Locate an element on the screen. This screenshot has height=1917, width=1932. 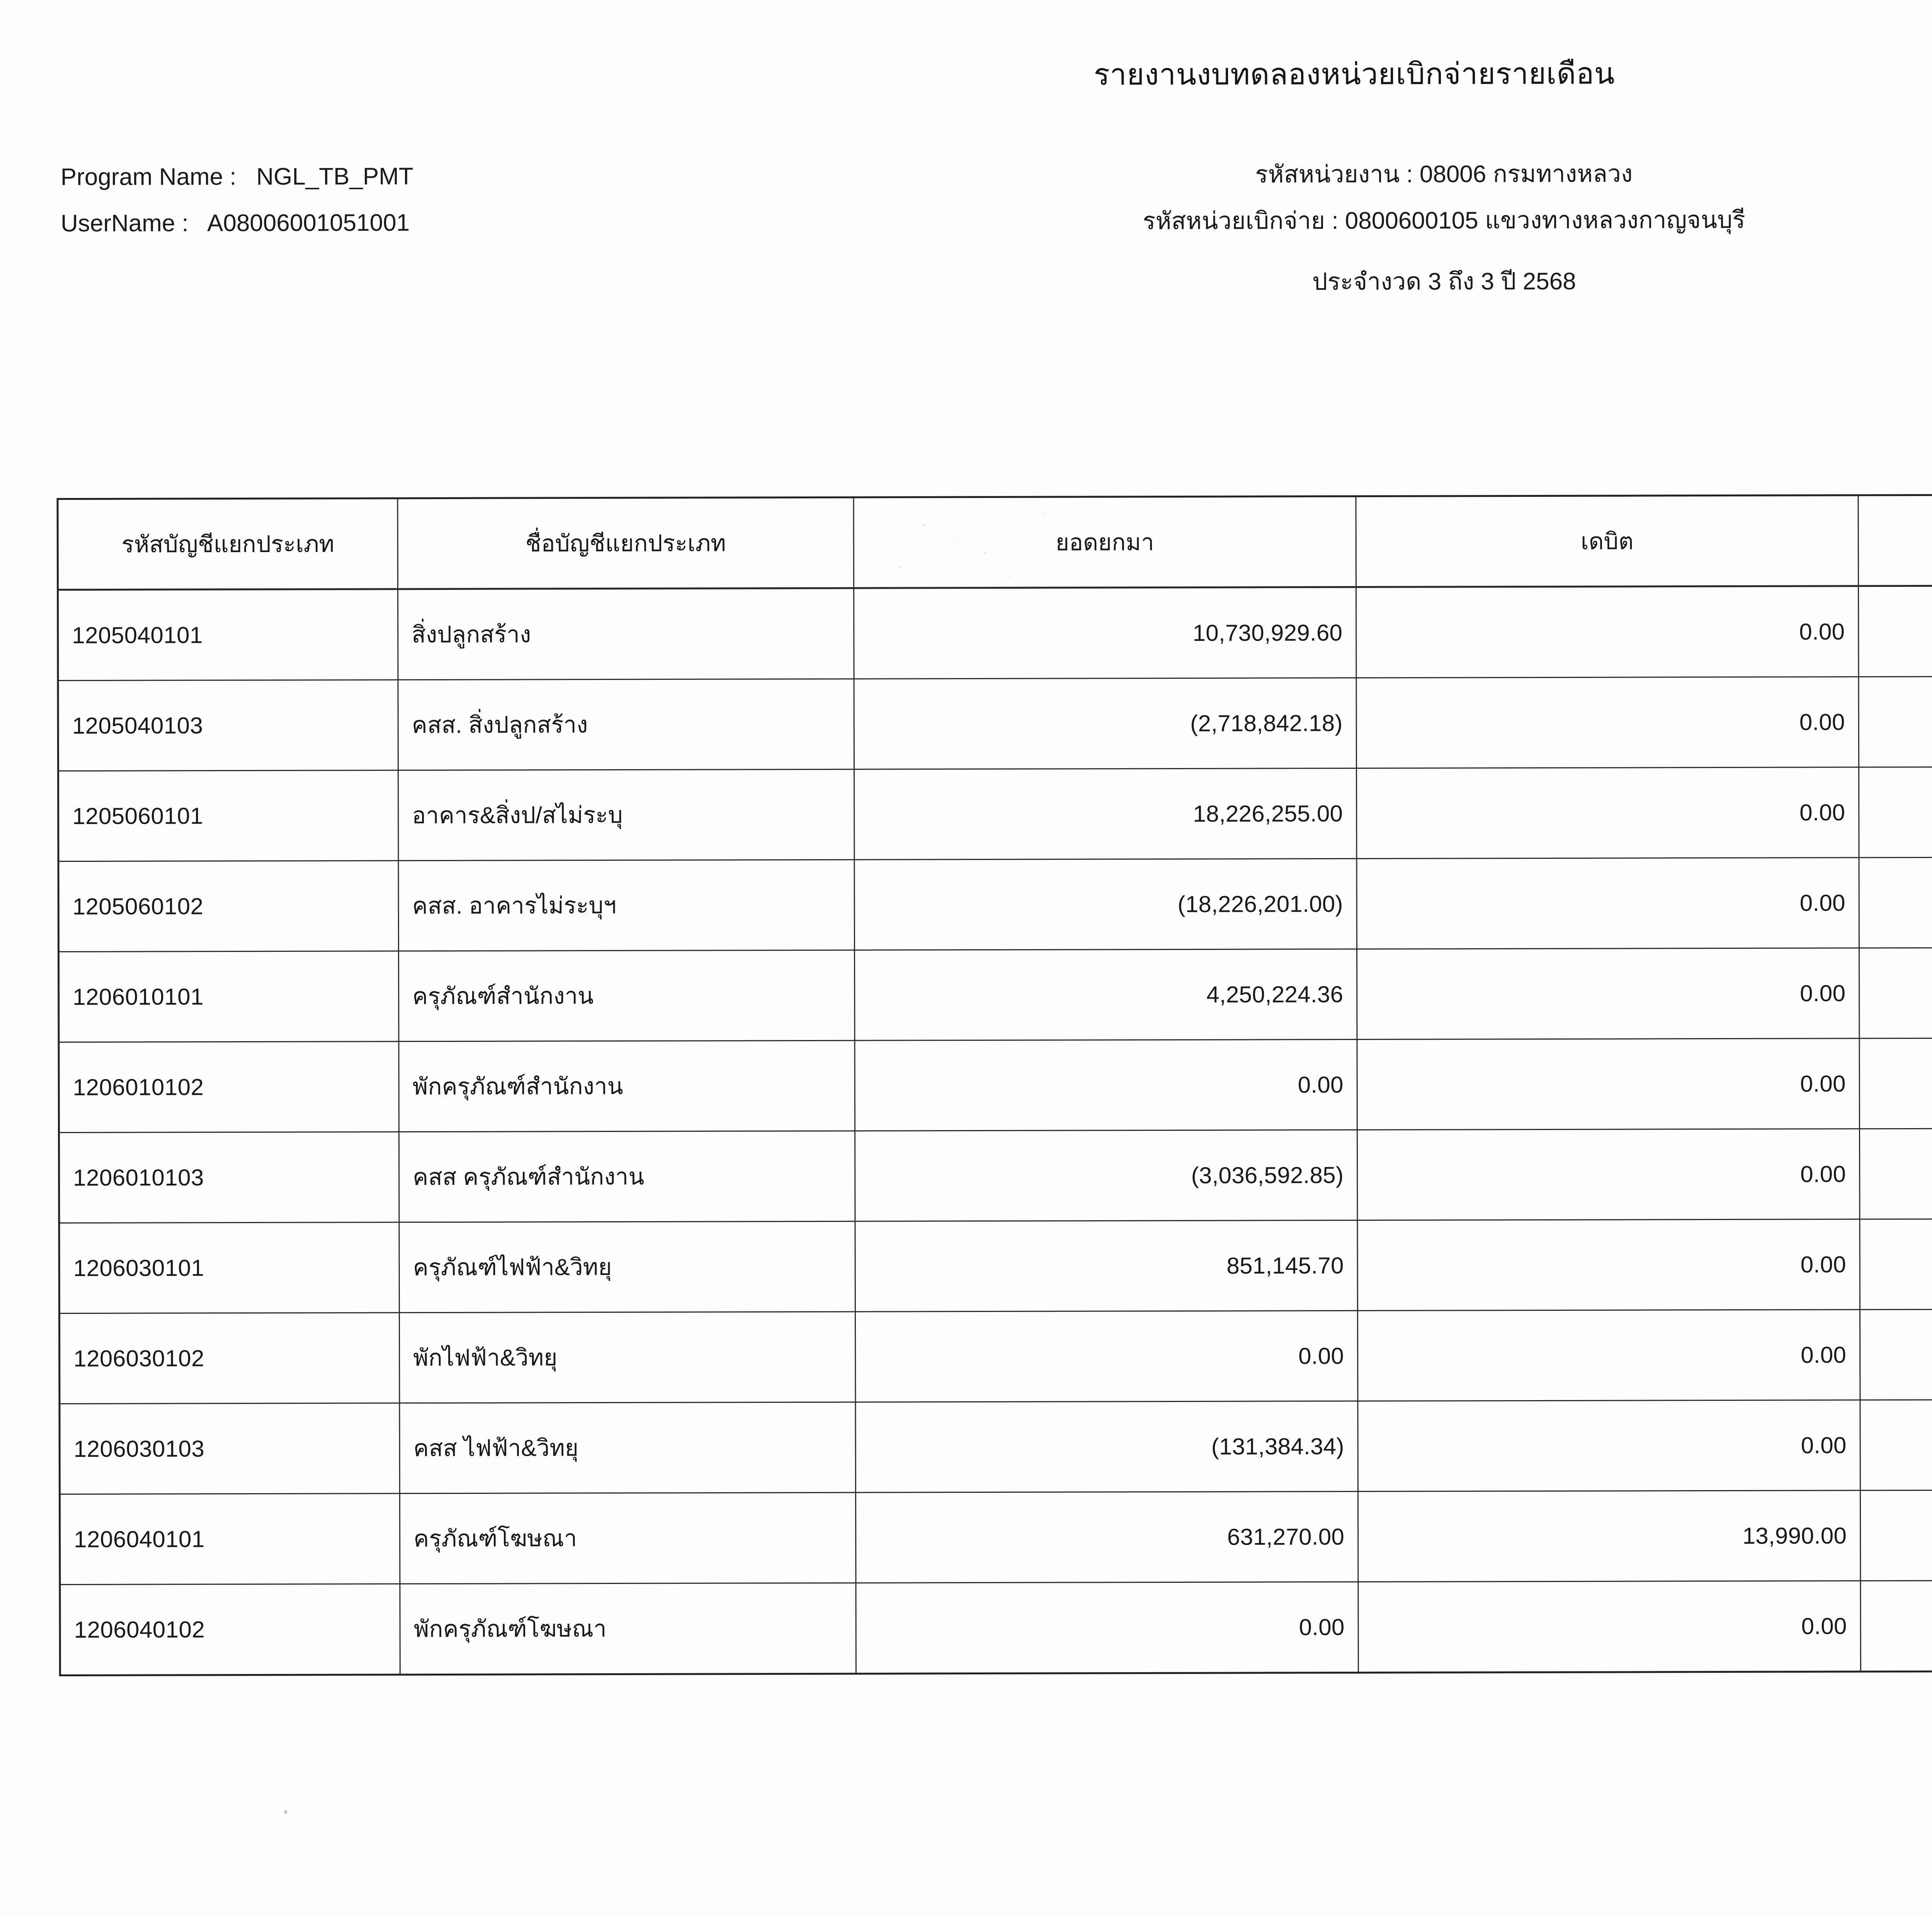
cell-account-code: 1206010101 is located at coordinates (228, 997).